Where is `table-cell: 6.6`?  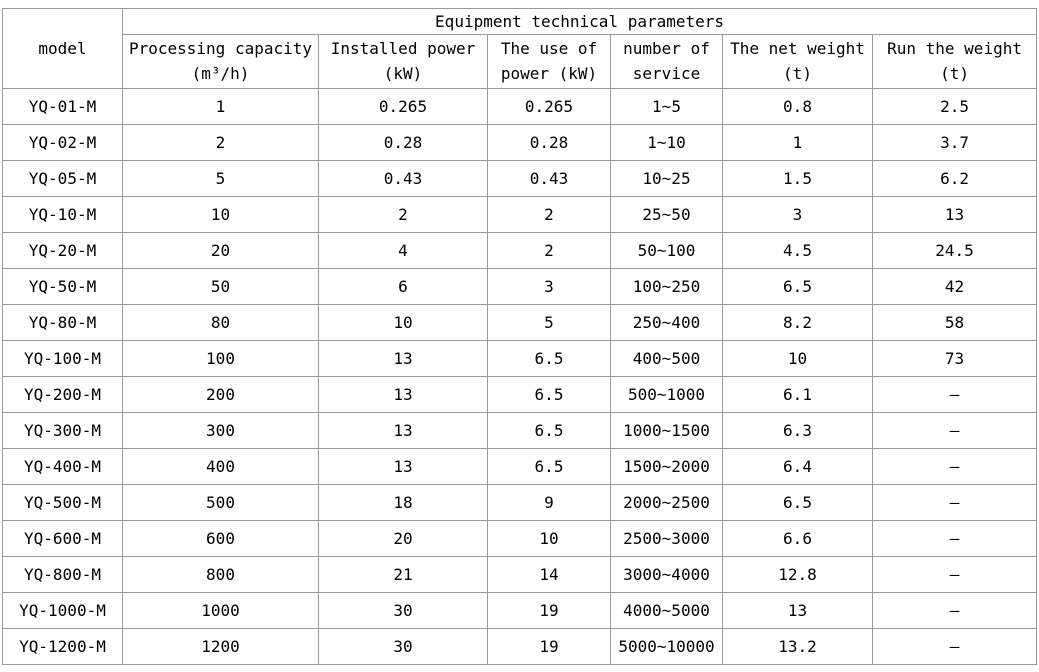 table-cell: 6.6 is located at coordinates (797, 538).